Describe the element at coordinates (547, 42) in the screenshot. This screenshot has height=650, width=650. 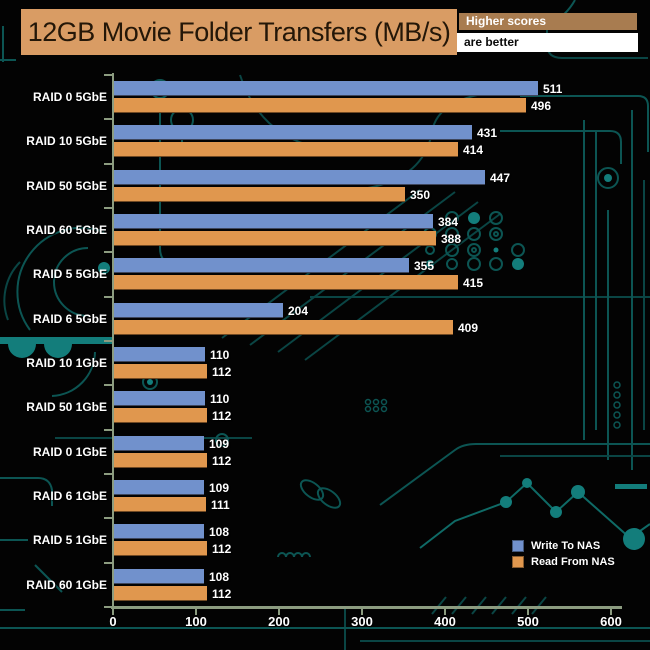
I see `note-are-better: are better` at that location.